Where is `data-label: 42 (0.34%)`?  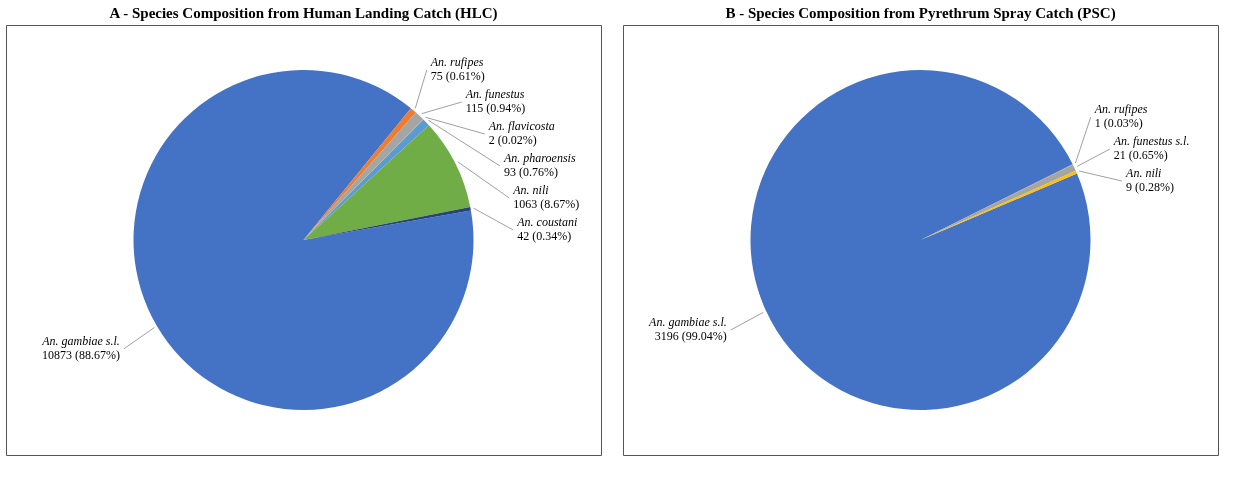 data-label: 42 (0.34%) is located at coordinates (544, 236).